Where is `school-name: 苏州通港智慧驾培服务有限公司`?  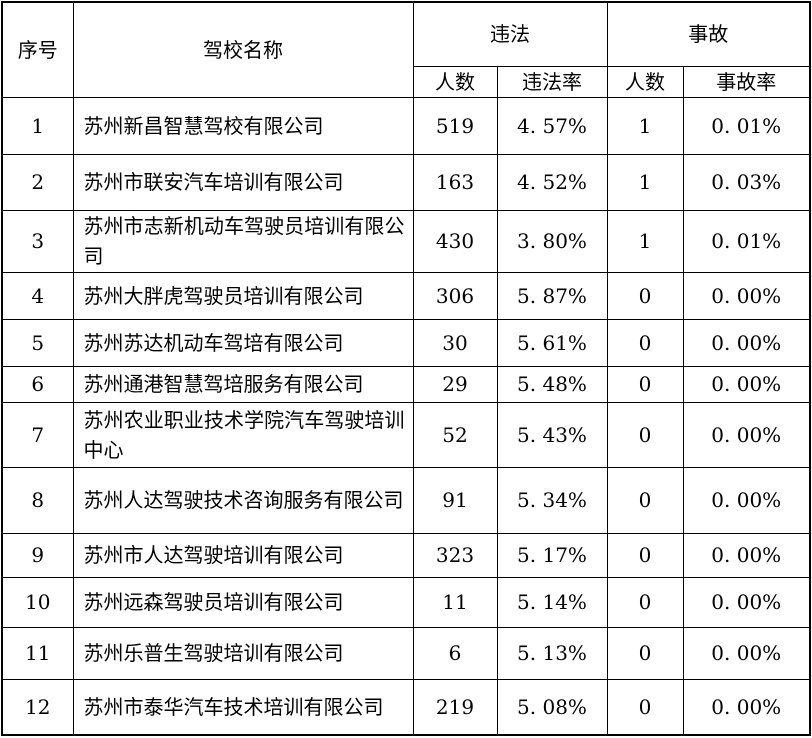
school-name: 苏州通港智慧驾培服务有限公司 is located at coordinates (243, 384).